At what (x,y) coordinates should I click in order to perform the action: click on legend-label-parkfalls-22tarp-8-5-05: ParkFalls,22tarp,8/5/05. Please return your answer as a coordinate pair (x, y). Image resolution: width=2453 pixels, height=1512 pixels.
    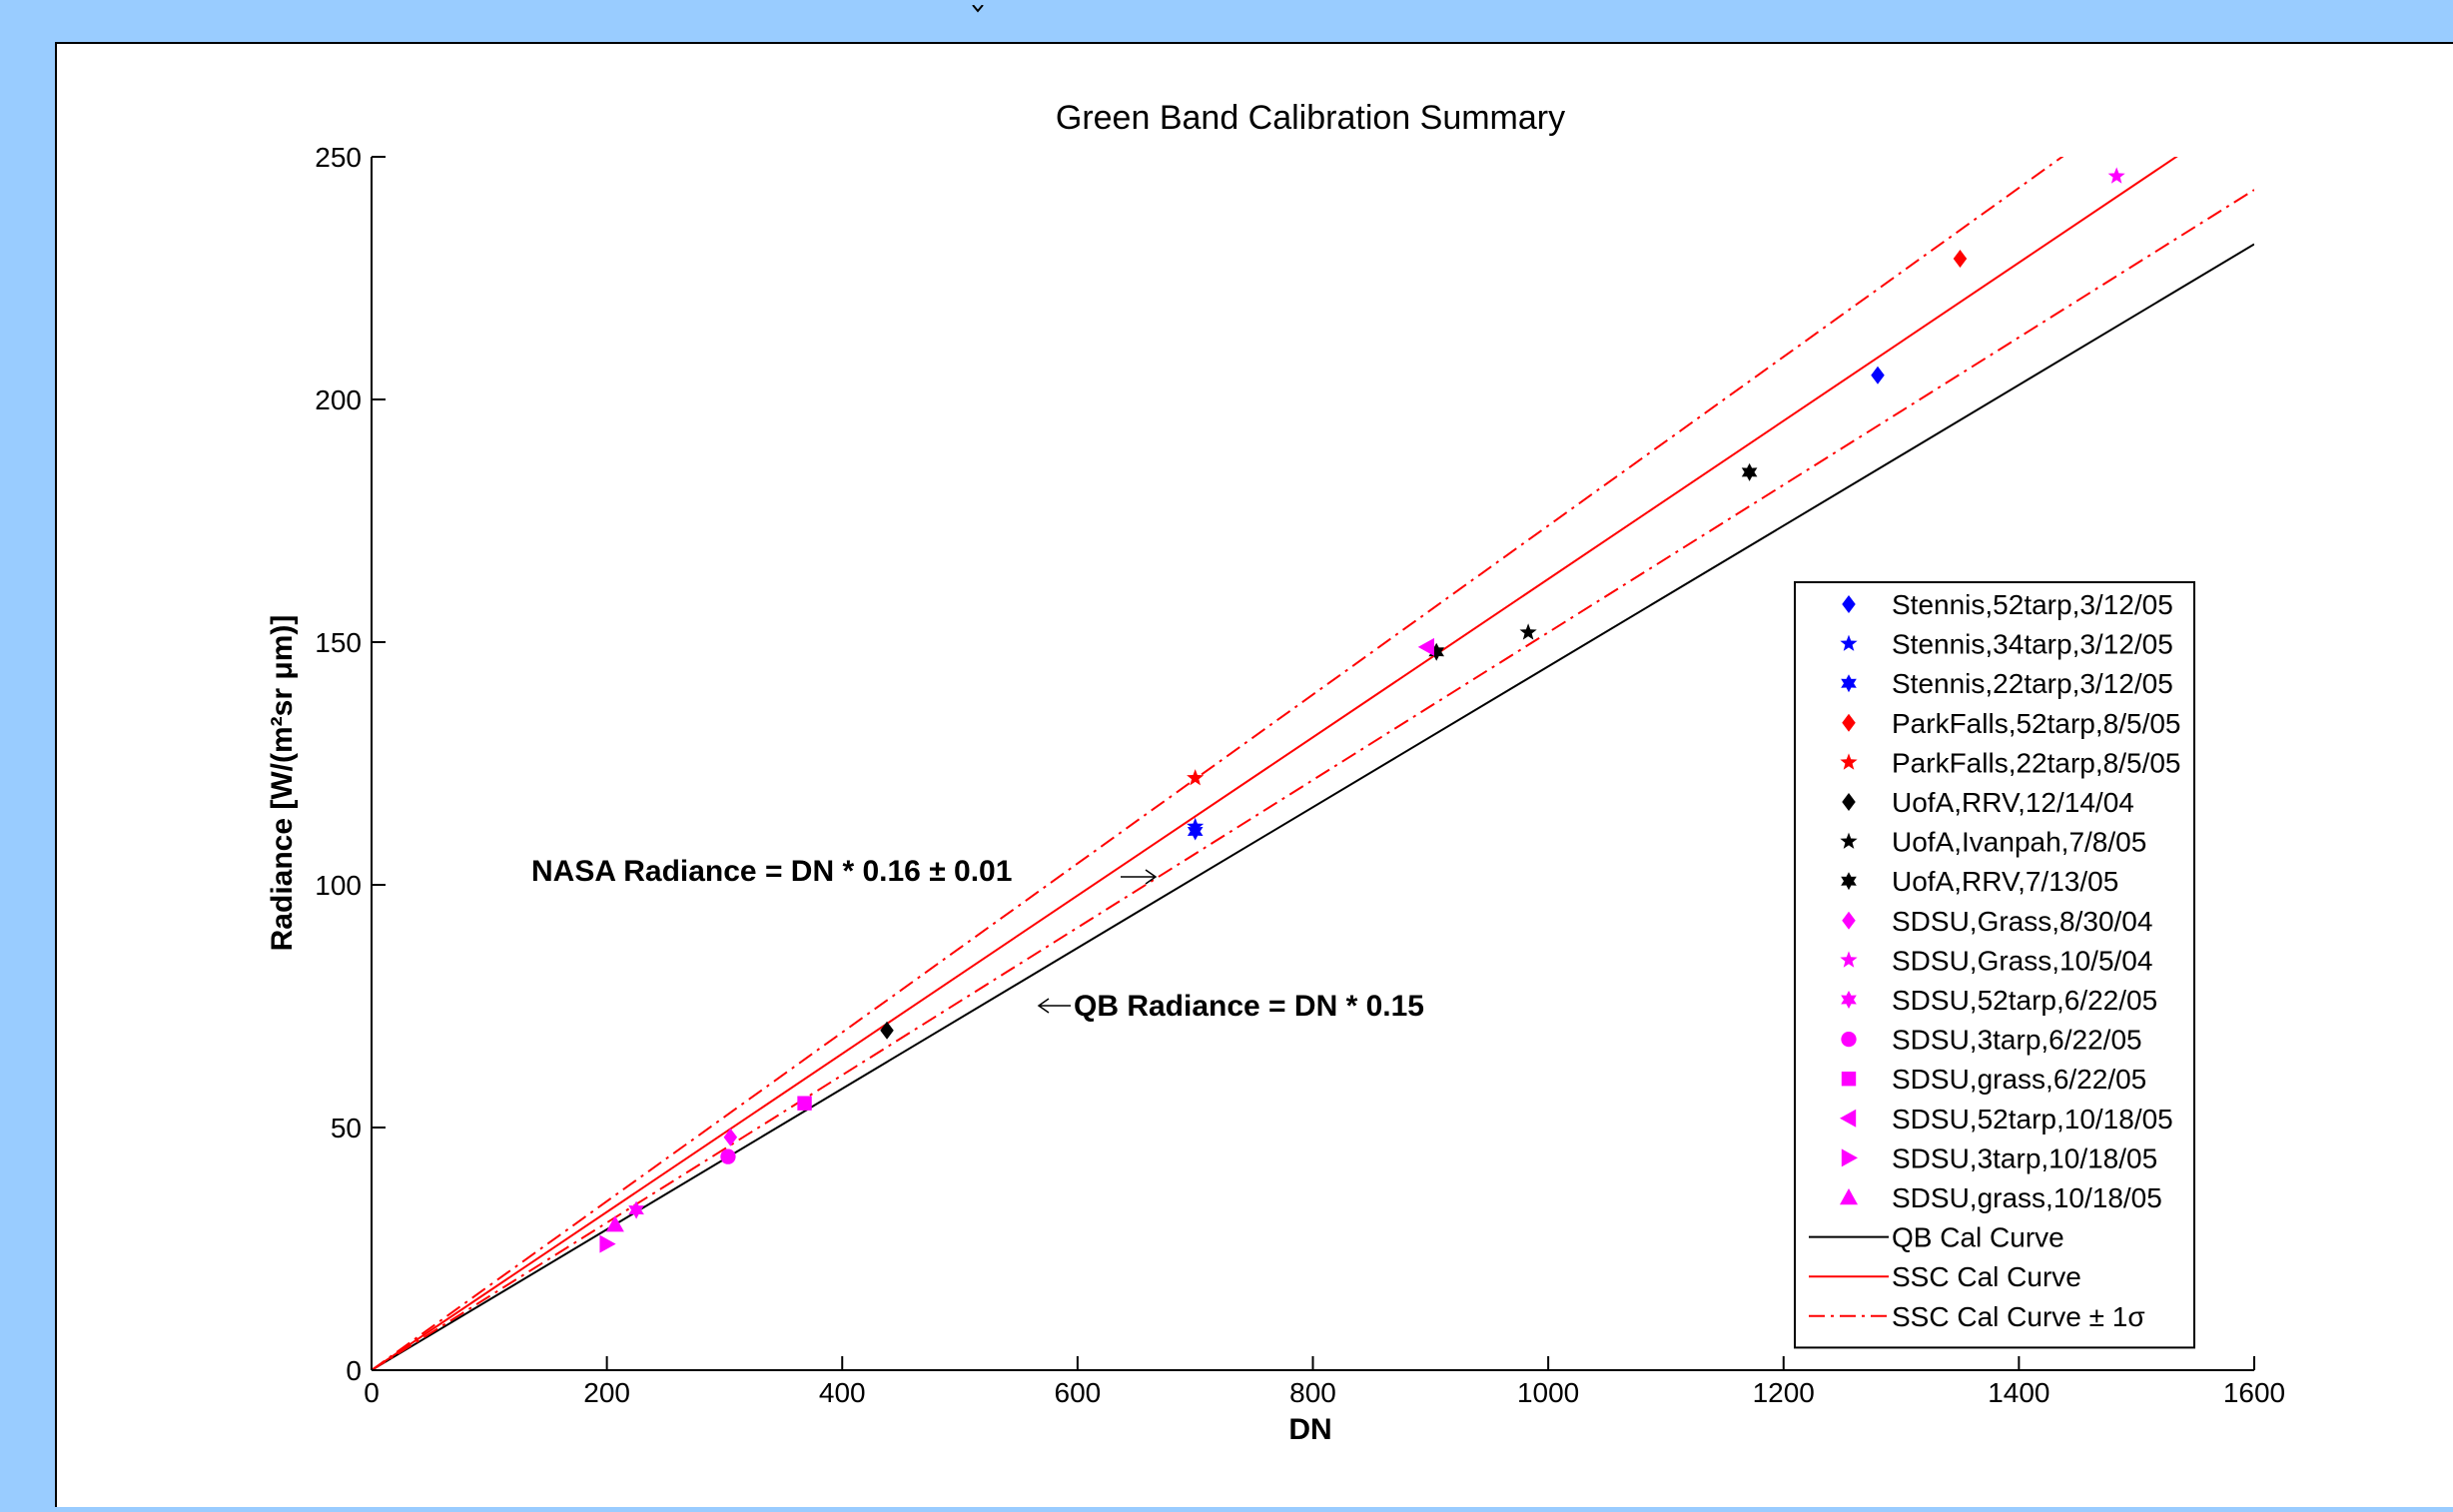
    Looking at the image, I should click on (2037, 763).